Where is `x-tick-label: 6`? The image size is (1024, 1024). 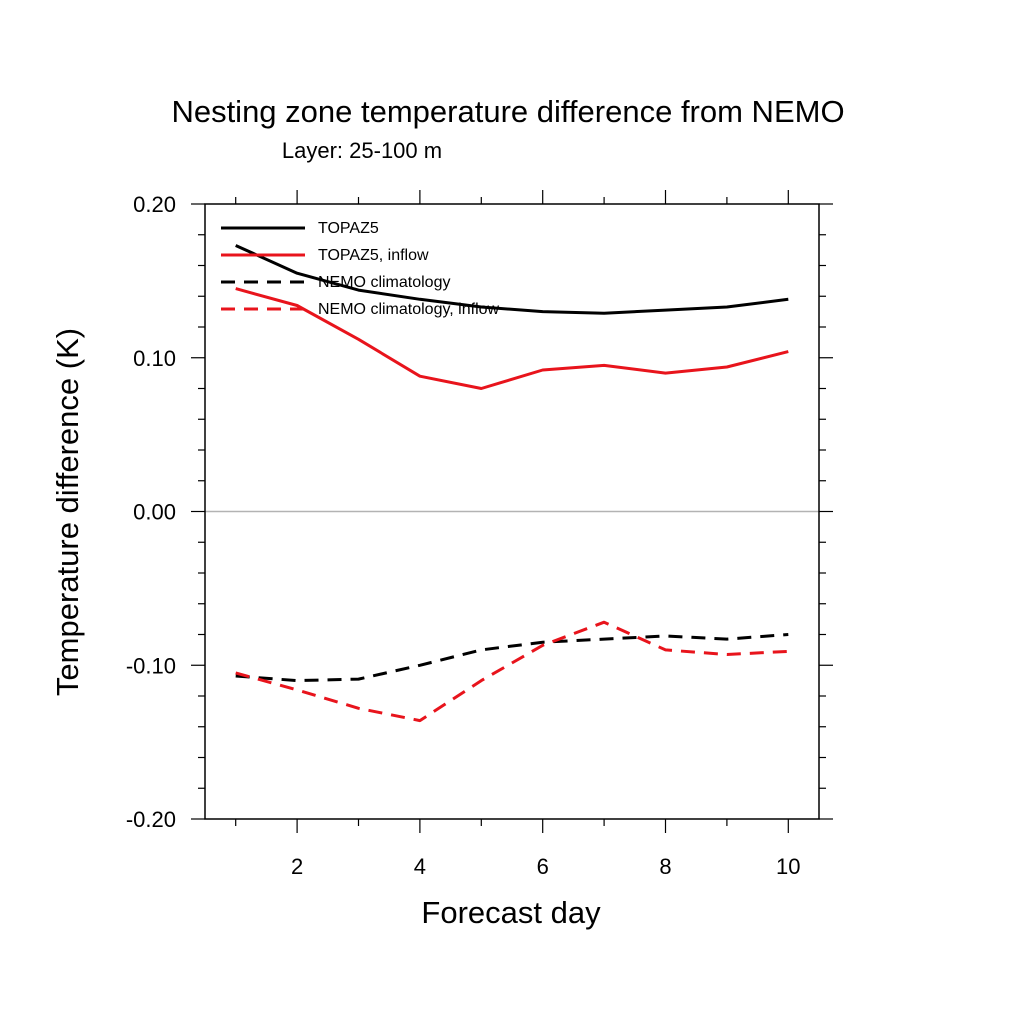 x-tick-label: 6 is located at coordinates (543, 866).